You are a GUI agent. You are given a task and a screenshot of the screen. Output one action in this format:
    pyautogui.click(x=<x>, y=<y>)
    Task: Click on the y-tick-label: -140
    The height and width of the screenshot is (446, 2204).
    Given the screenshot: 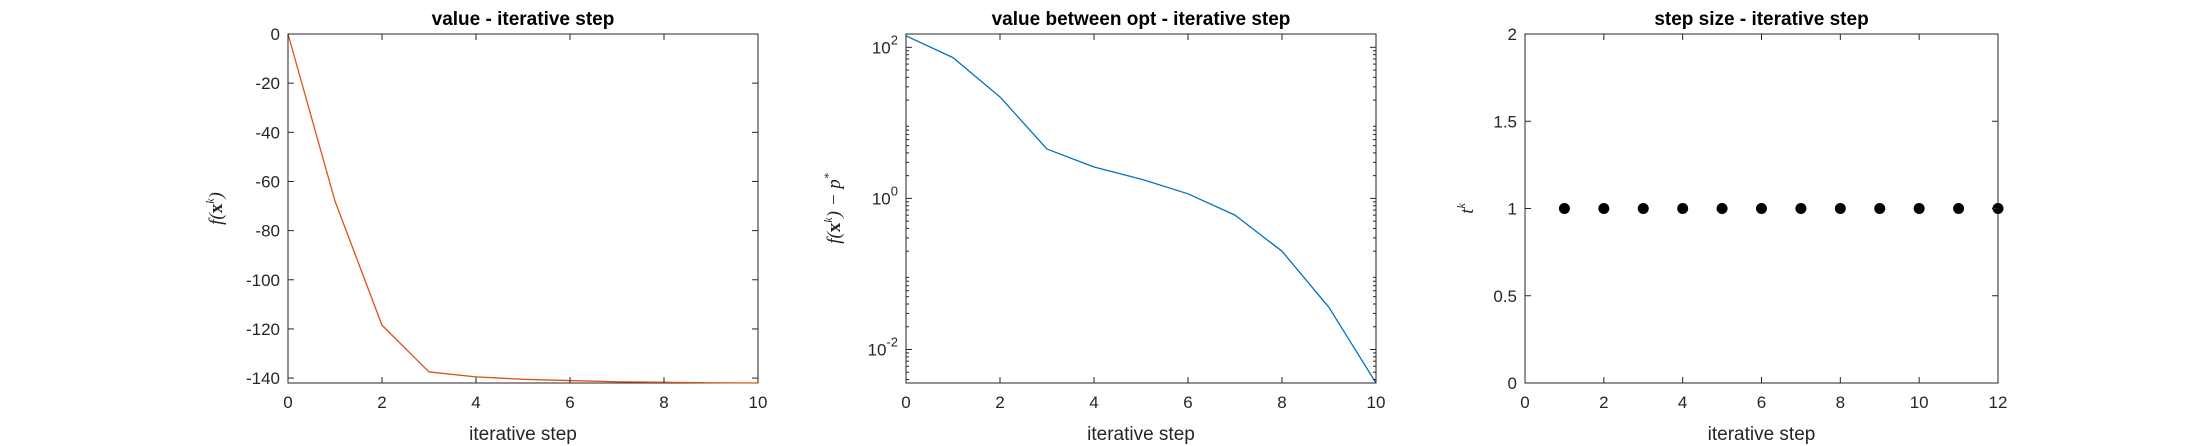 What is the action you would take?
    pyautogui.click(x=263, y=378)
    